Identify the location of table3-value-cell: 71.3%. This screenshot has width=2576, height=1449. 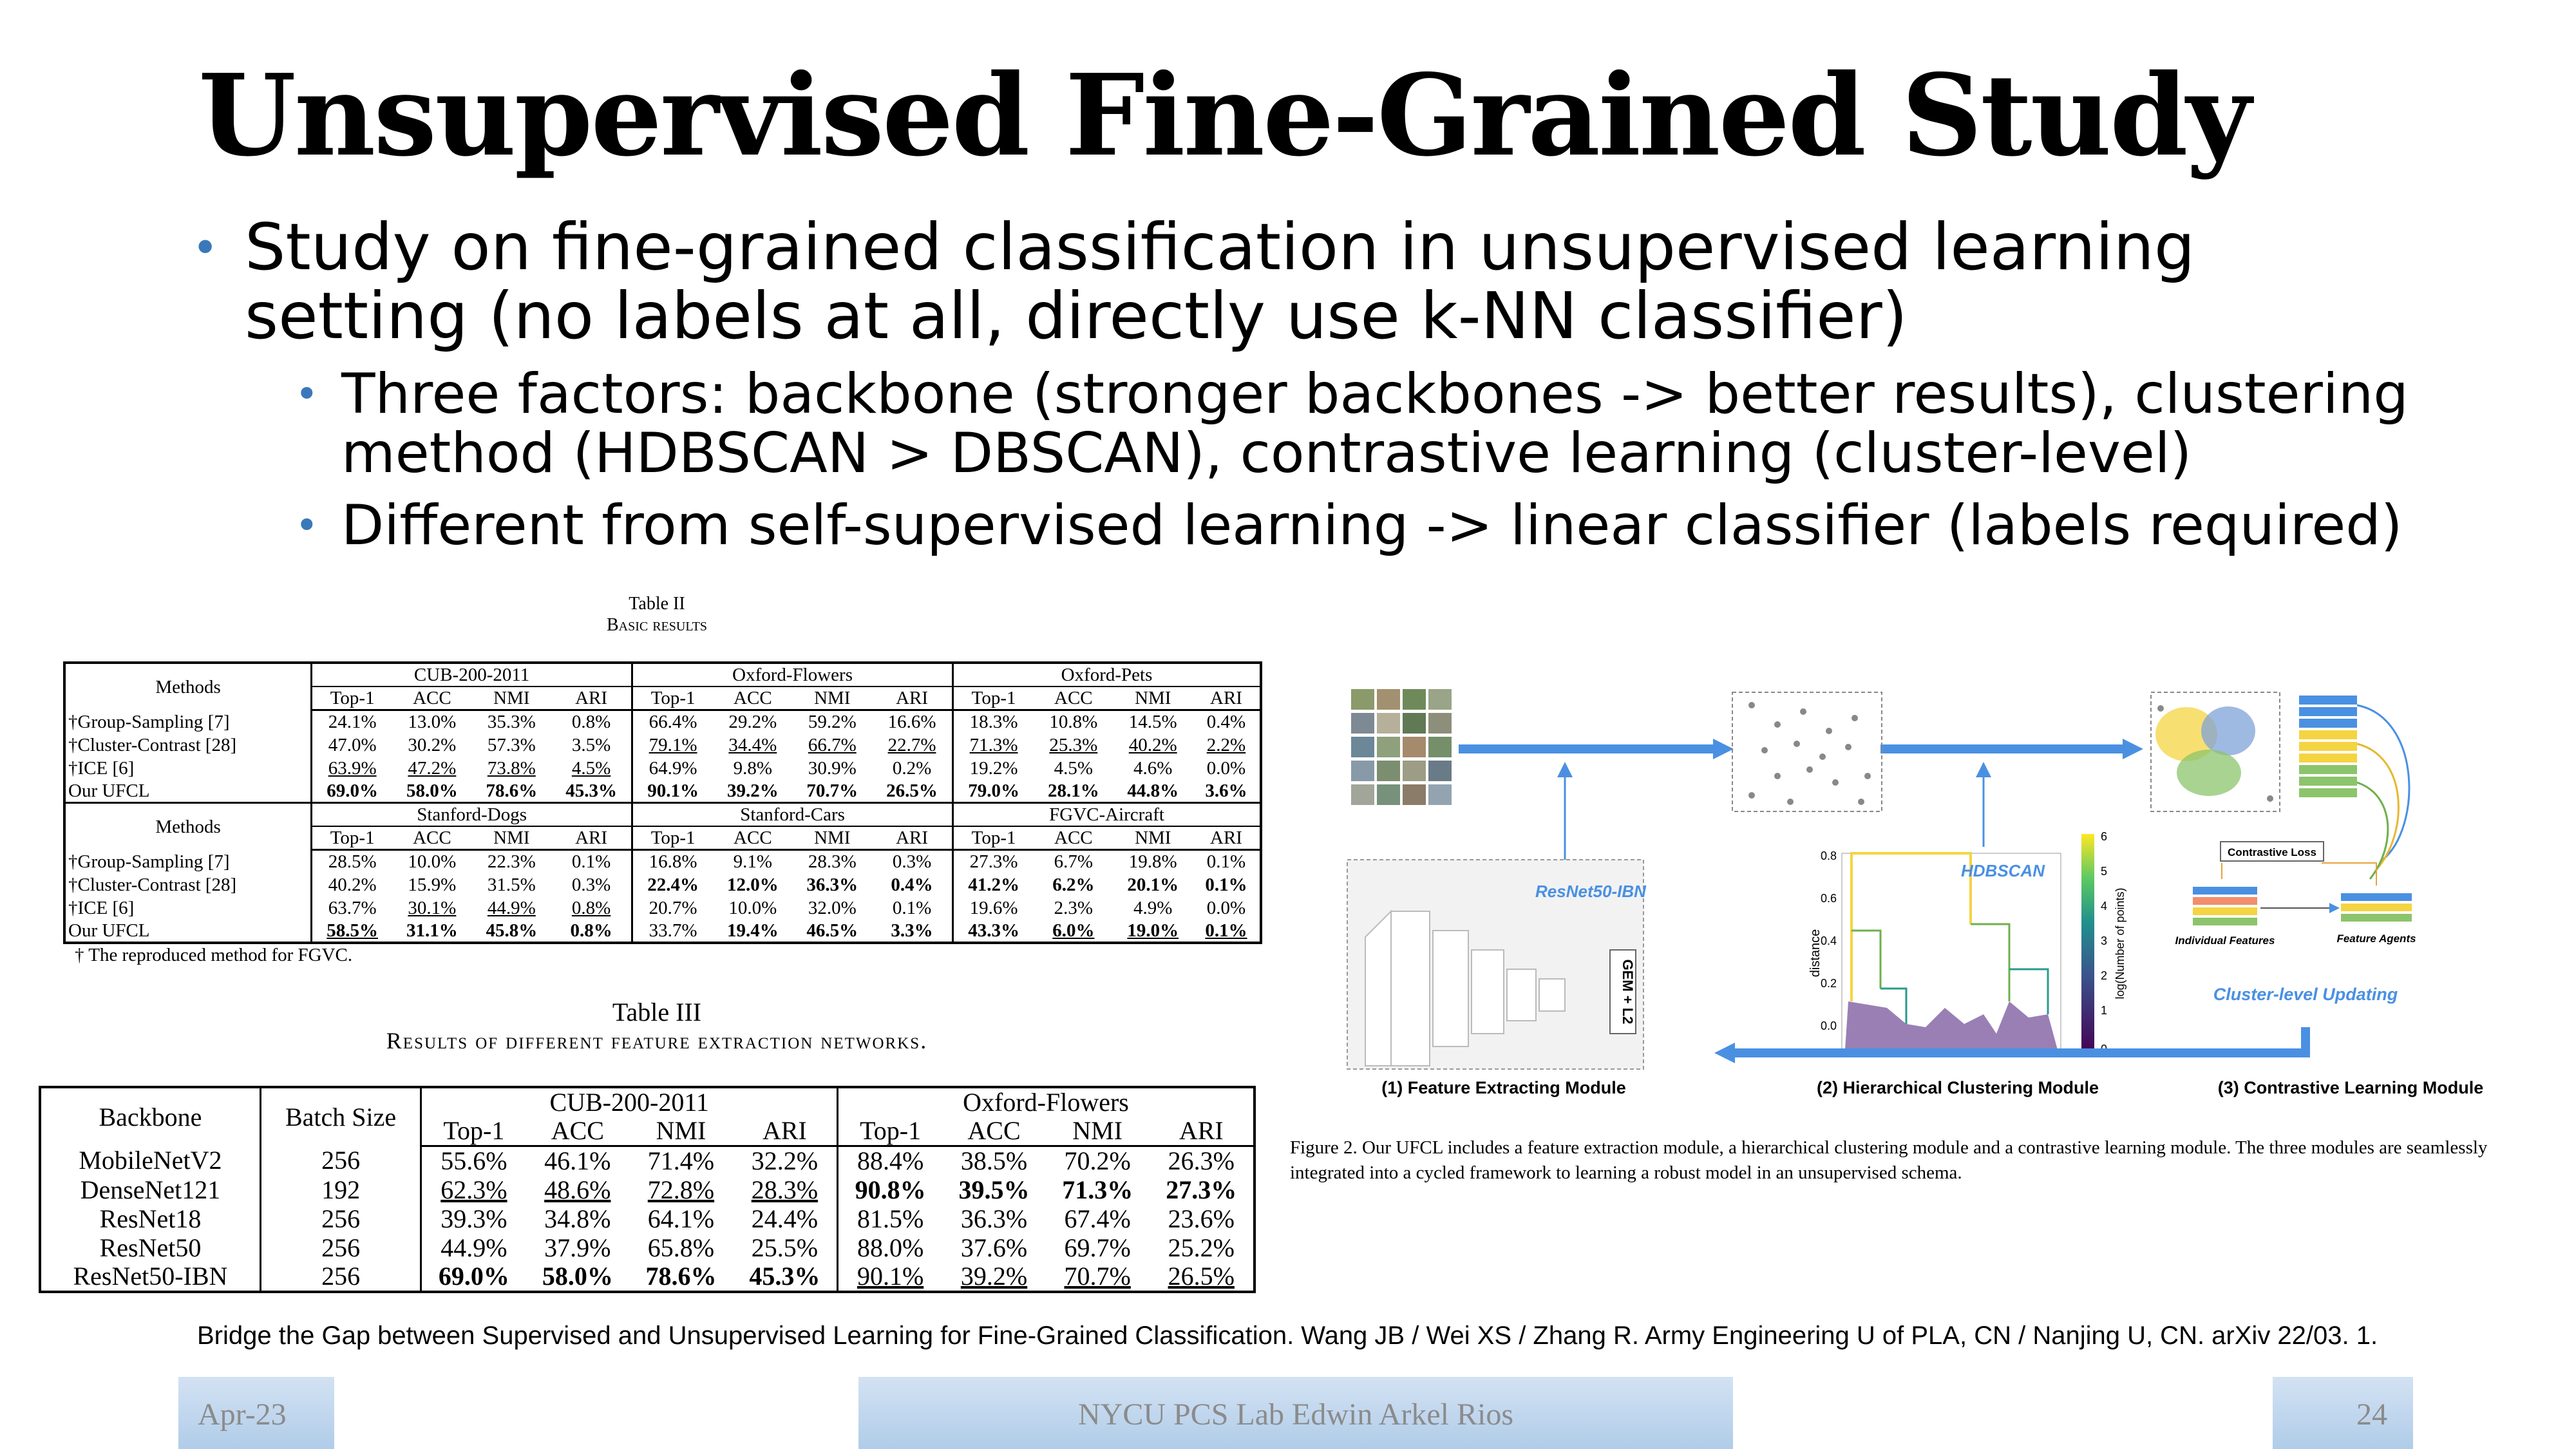
(1097, 1189).